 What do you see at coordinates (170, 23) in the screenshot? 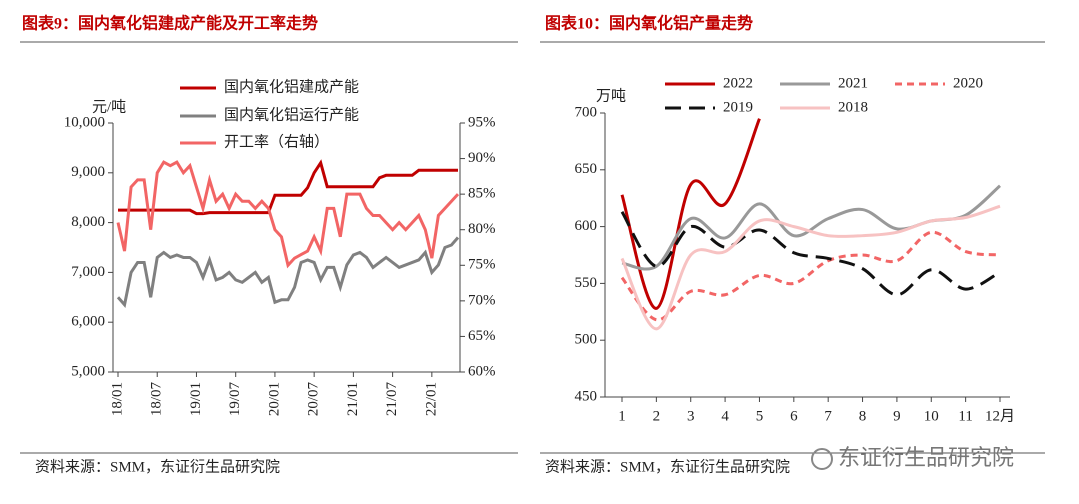
I see `chart-title: 图表9：国内氧化铝建成产能及开工率走势` at bounding box center [170, 23].